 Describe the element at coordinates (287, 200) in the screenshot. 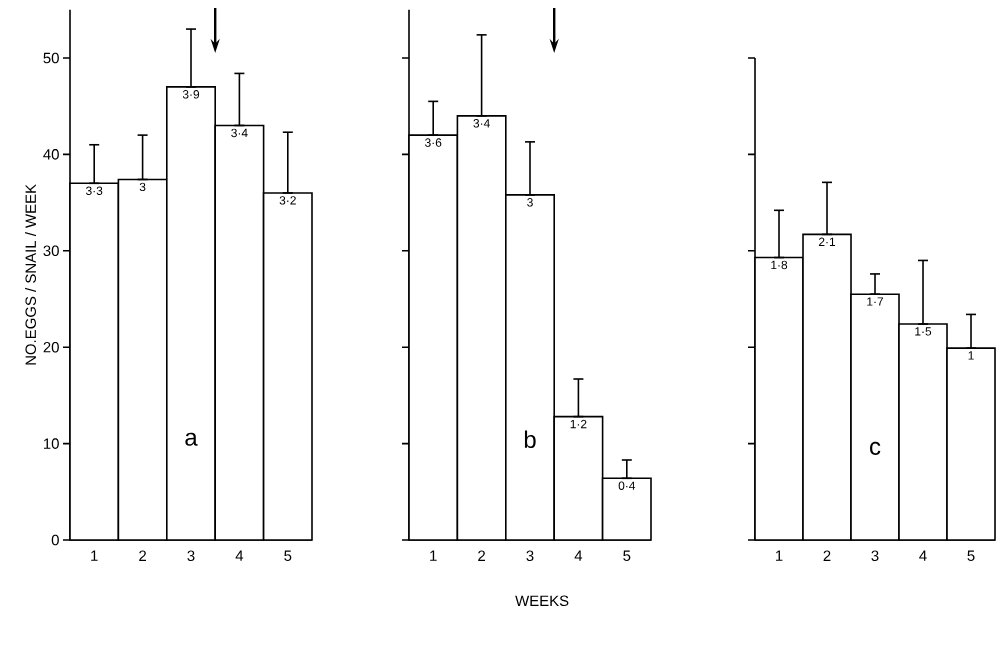

I see `annotation: 3·2` at that location.